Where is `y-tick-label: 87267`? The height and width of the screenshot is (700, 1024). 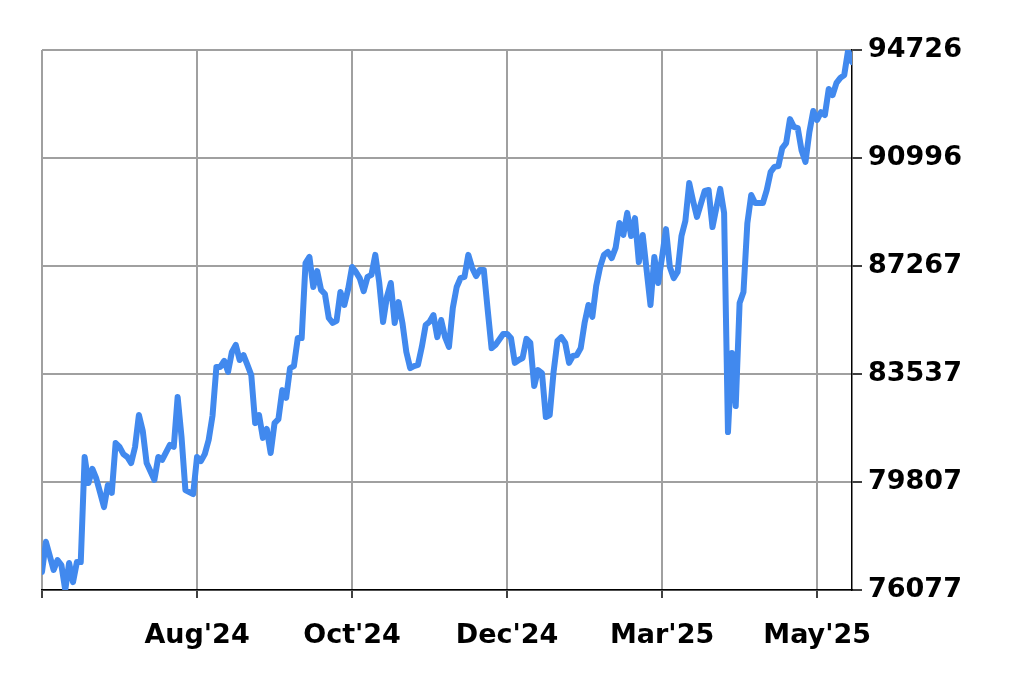
y-tick-label: 87267 is located at coordinates (915, 263).